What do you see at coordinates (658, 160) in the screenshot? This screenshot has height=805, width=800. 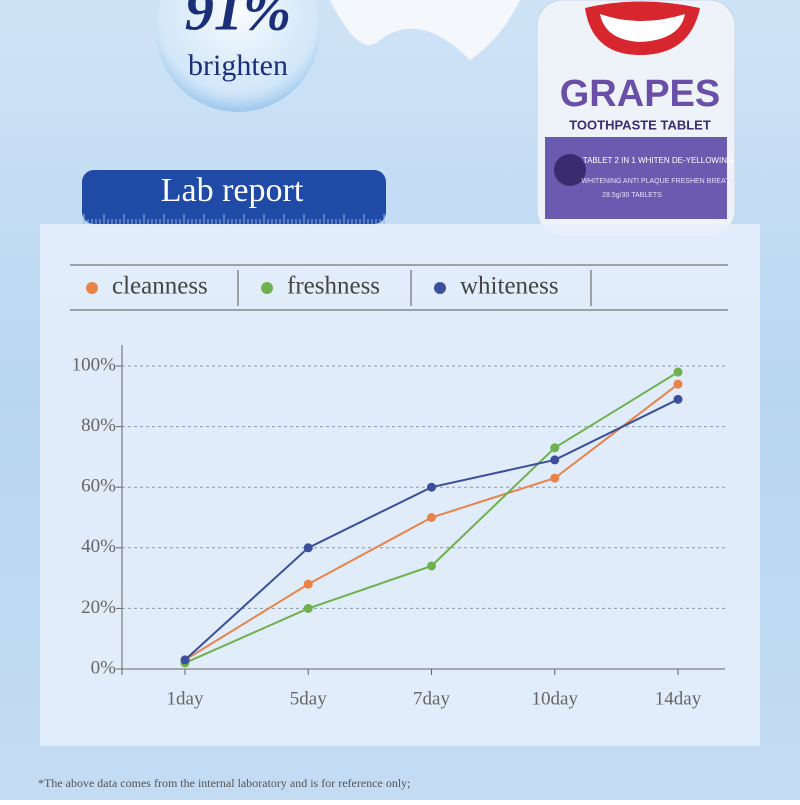 I see `product-band: TABLET 2 IN 1 WHITEN DE-YELLOWING` at bounding box center [658, 160].